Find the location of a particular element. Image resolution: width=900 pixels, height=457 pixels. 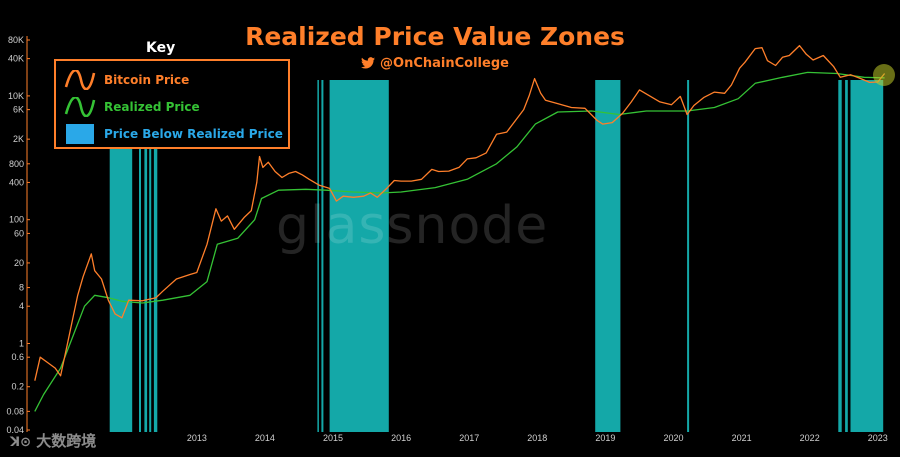

y-tick-label: 800 is located at coordinates (16, 164).